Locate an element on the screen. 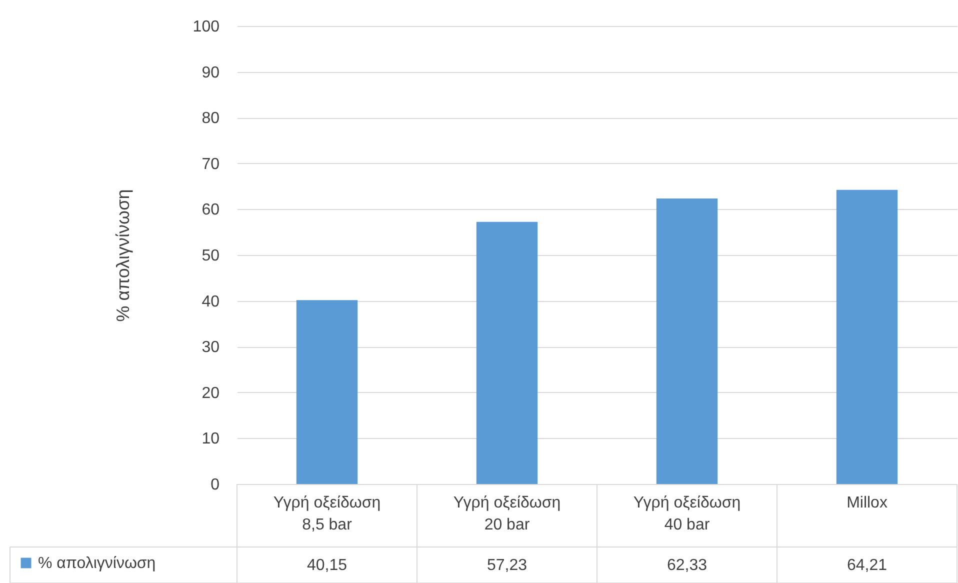 The height and width of the screenshot is (583, 958). y-tick-label: 30 is located at coordinates (211, 347).